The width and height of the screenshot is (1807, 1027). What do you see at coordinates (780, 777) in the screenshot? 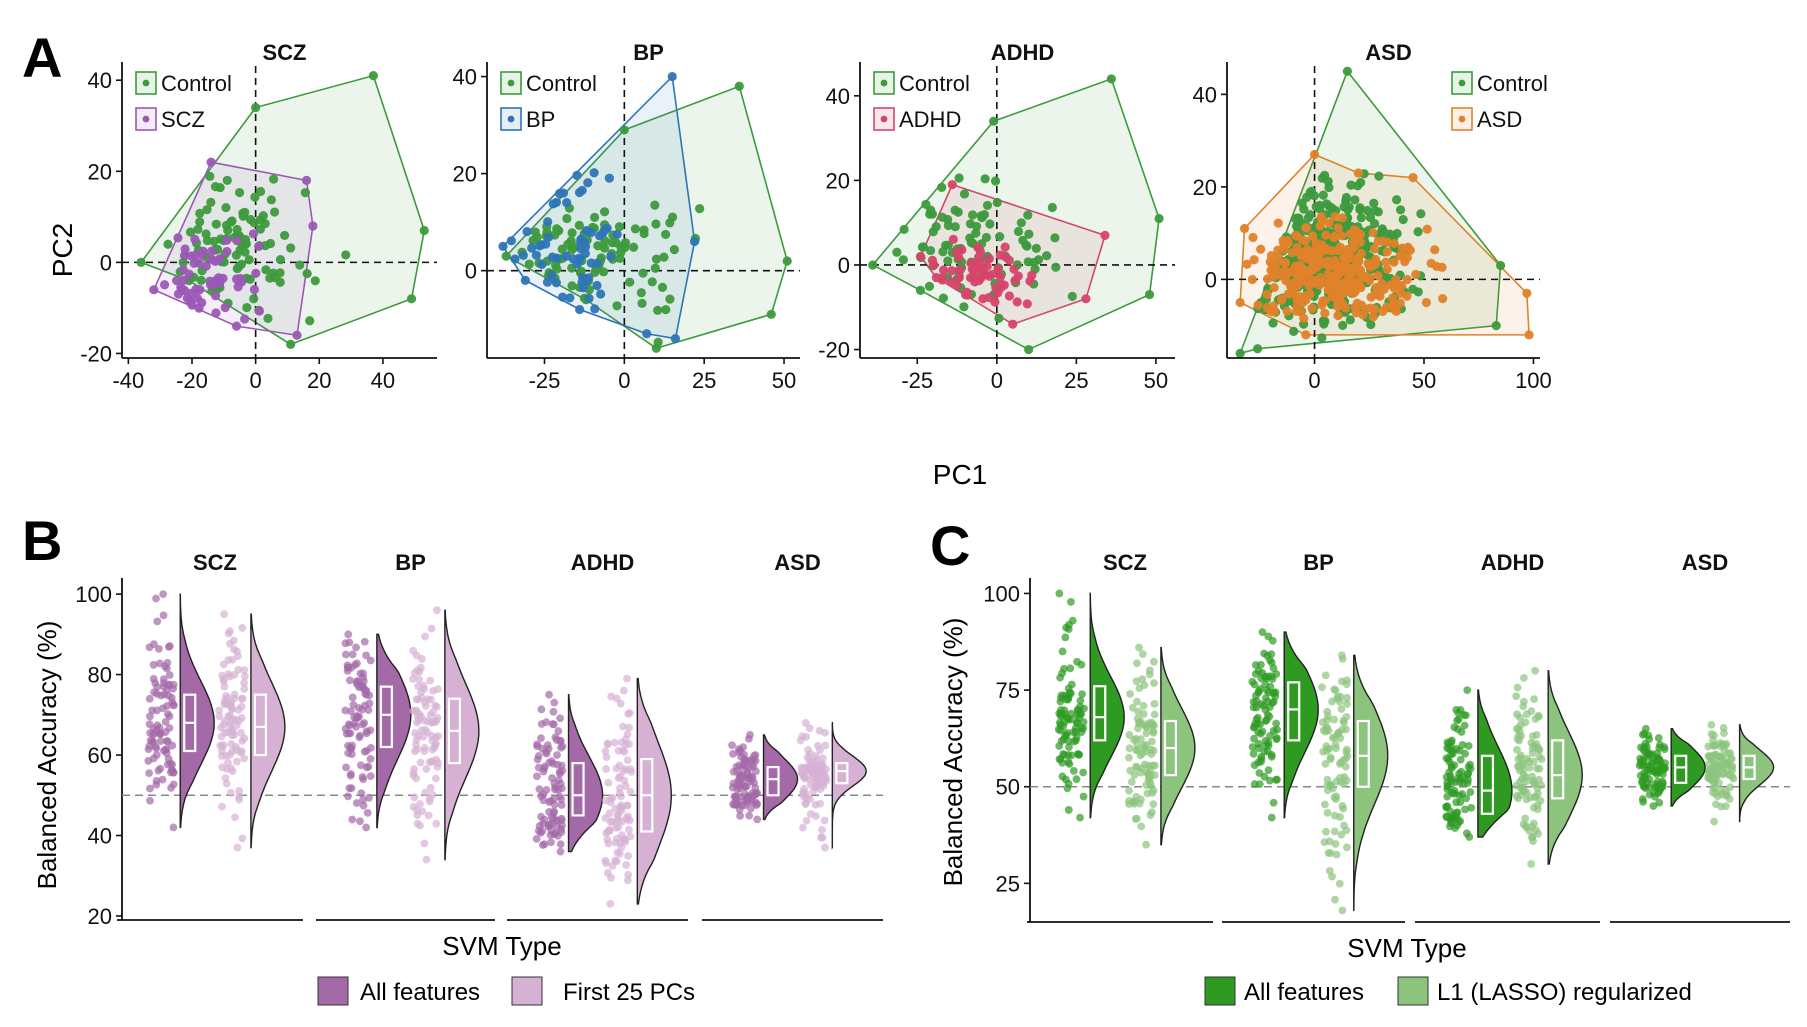
I see `half-violin` at bounding box center [780, 777].